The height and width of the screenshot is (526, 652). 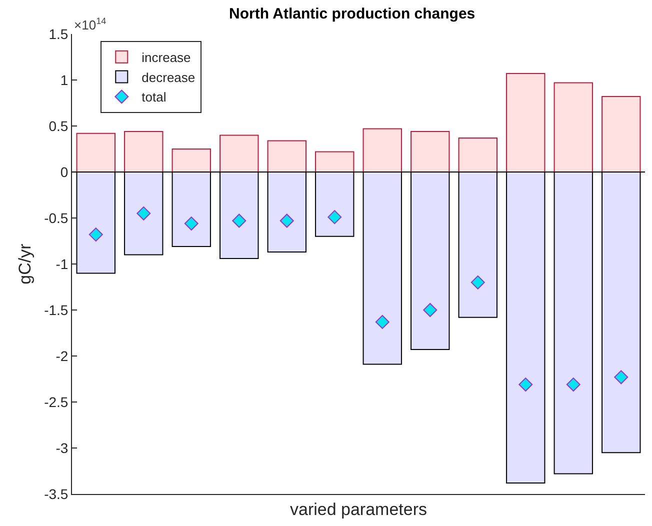 I want to click on text: ×10$^{14}$, so click(x=90, y=24).